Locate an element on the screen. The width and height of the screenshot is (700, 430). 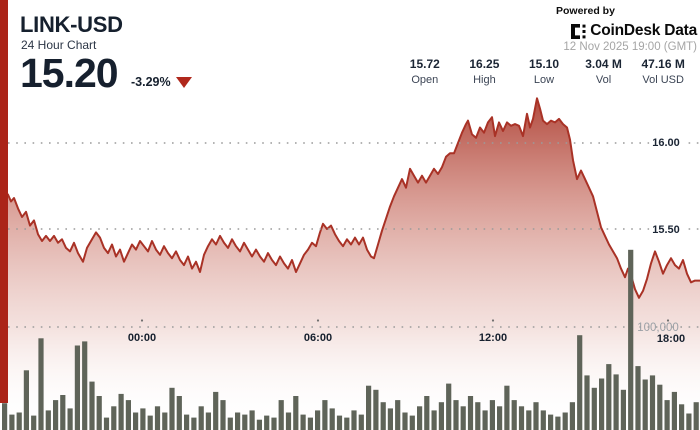
stat-high-label: High is located at coordinates (484, 80).